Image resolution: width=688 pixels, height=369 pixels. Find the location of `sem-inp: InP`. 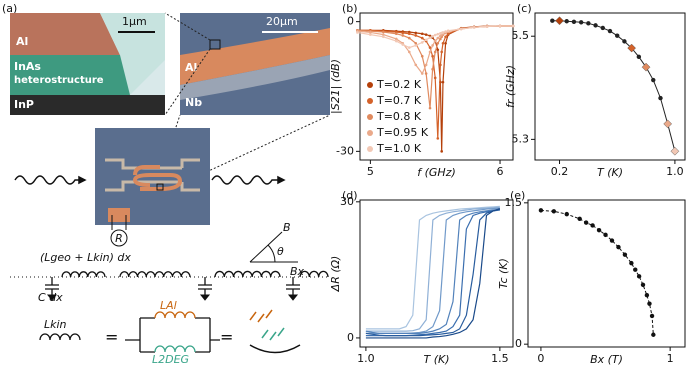

sem-inp: InP is located at coordinates (24, 104).